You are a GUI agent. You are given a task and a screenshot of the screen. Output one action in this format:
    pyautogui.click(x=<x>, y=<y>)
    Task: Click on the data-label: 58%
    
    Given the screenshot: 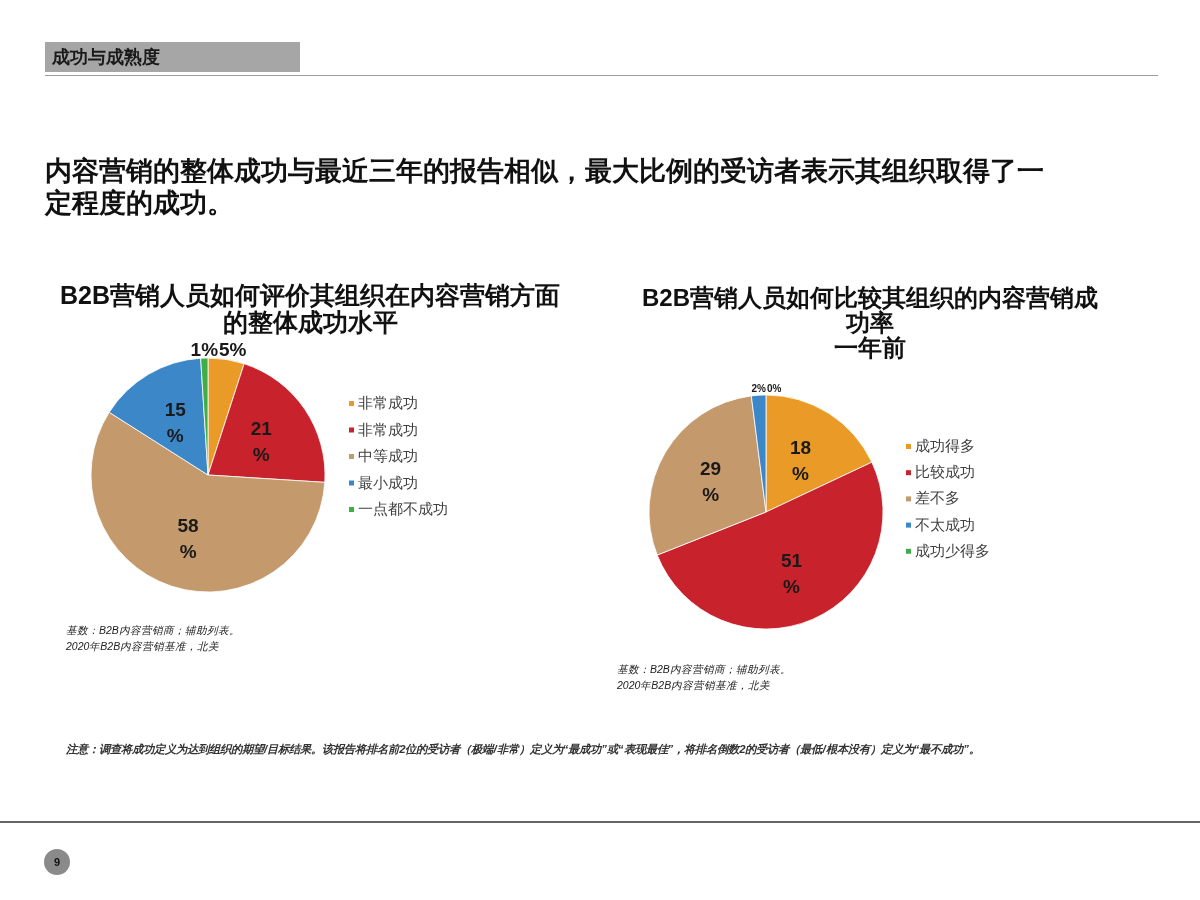 What is the action you would take?
    pyautogui.click(x=188, y=539)
    